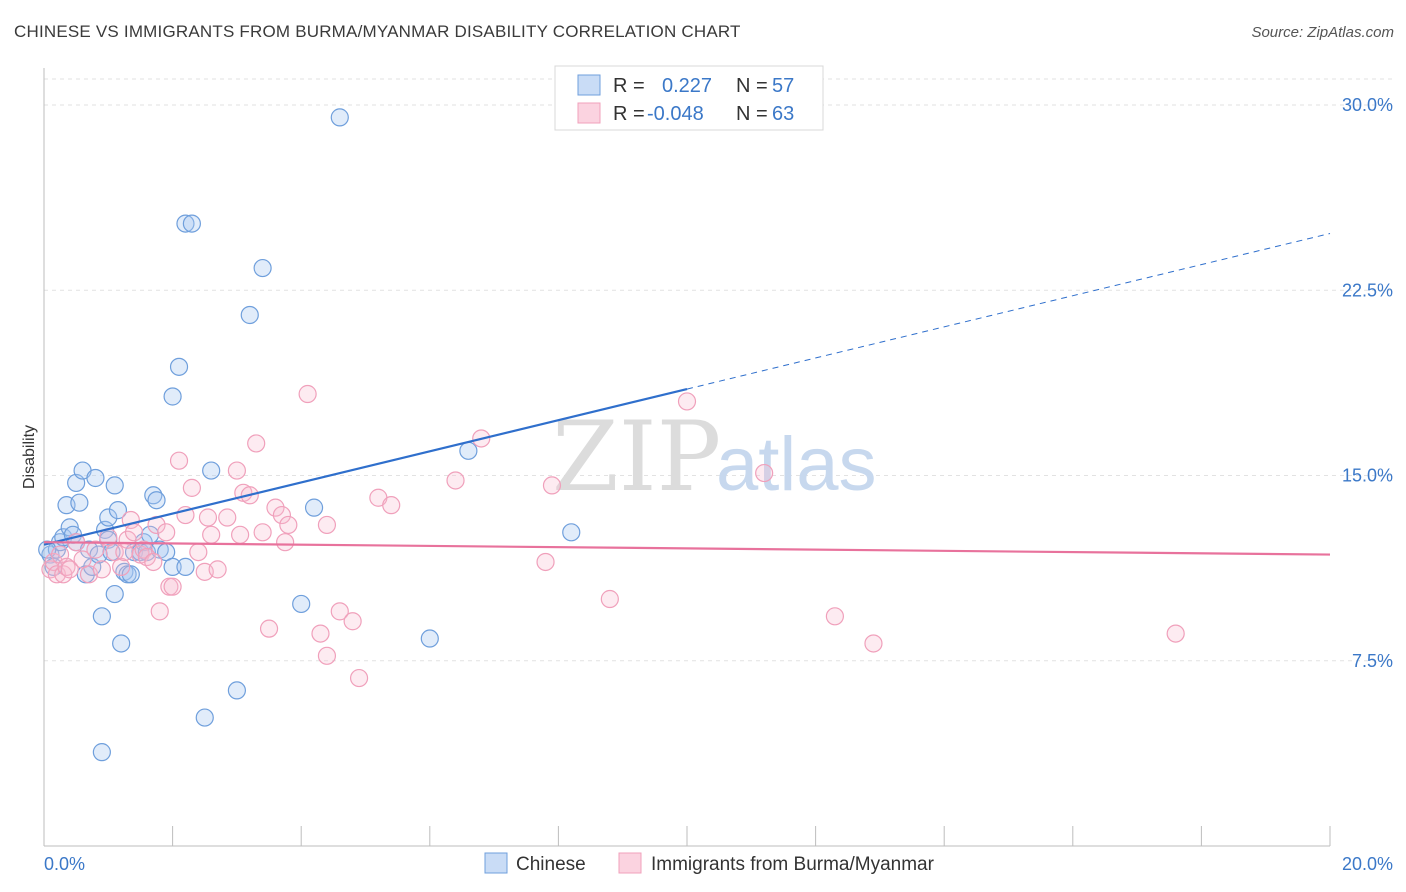  I want to click on legend-n-value-burma: 63, so click(783, 114).